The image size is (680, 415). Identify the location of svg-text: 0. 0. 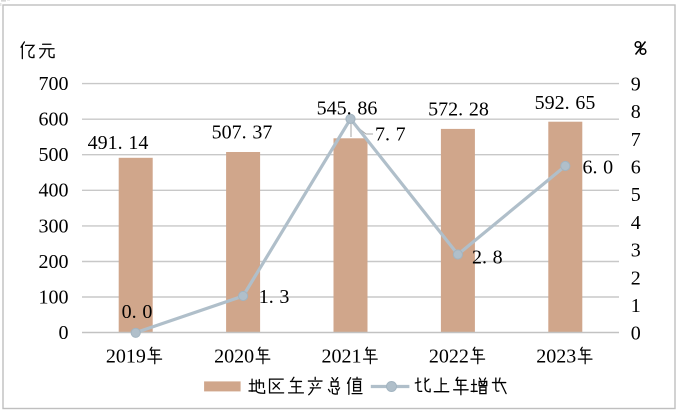
(137, 312).